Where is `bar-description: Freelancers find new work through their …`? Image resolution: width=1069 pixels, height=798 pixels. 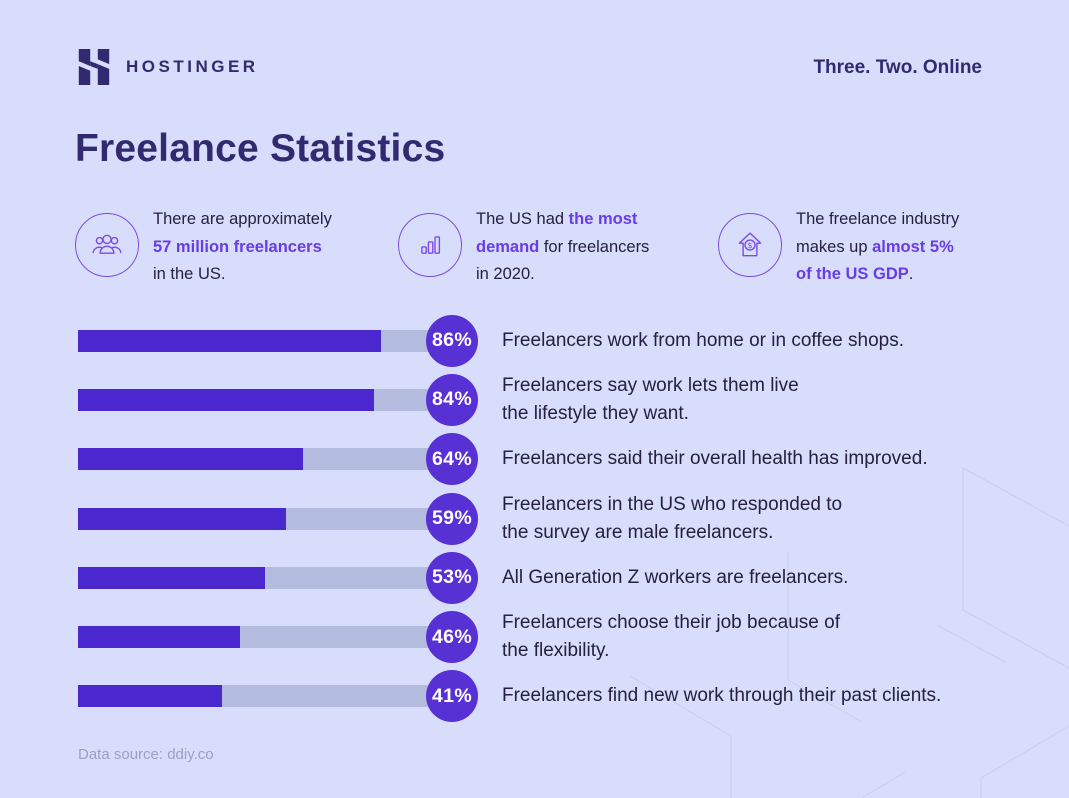
bar-description: Freelancers find new work through their … is located at coordinates (721, 696).